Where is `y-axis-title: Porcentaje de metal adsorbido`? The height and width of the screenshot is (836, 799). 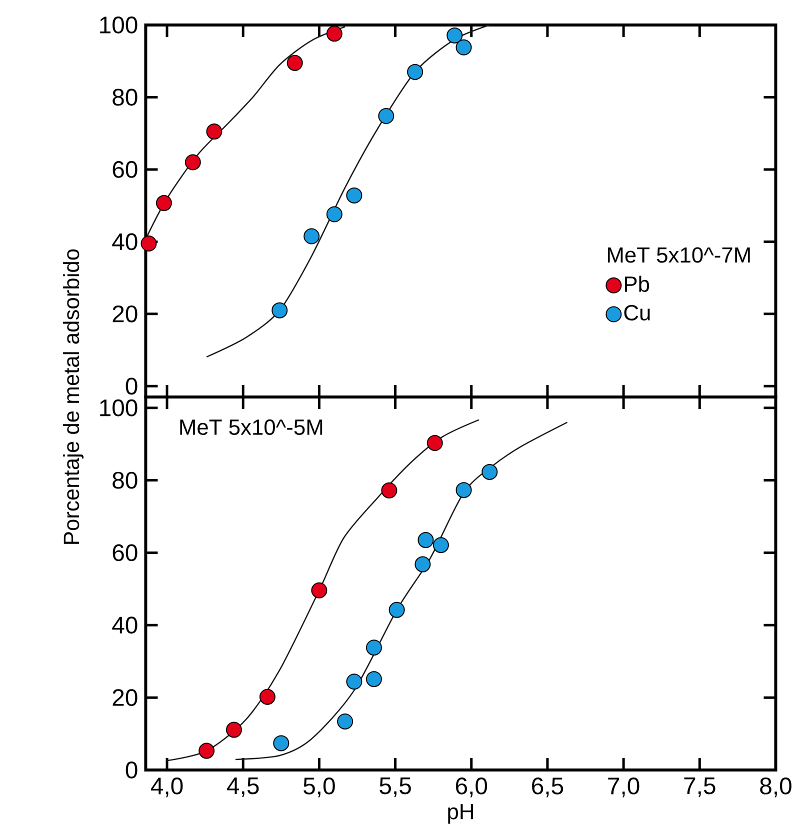
y-axis-title: Porcentaje de metal adsorbido is located at coordinates (73, 396).